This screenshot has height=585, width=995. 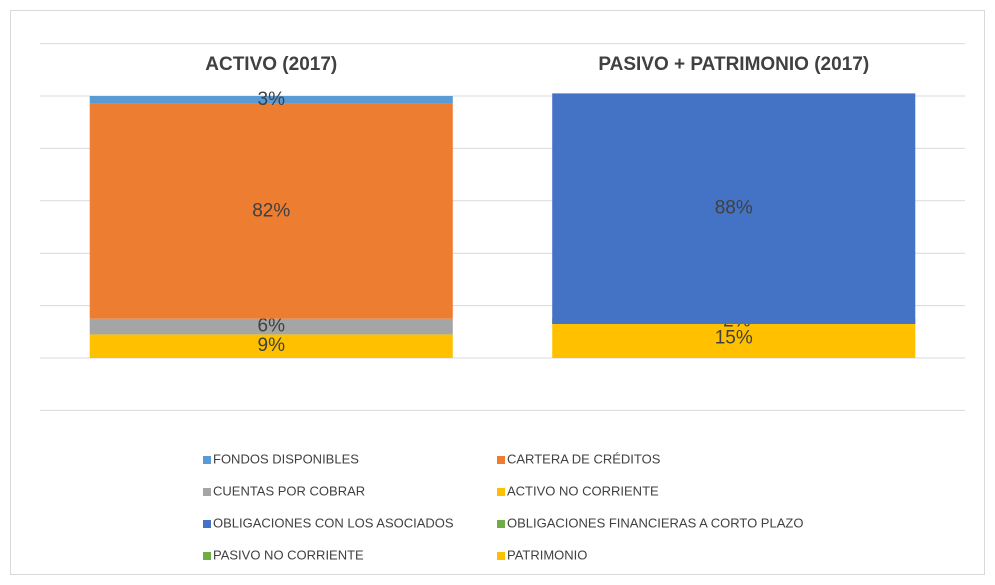 I want to click on category-label: ACTIVO (2017), so click(x=271, y=64).